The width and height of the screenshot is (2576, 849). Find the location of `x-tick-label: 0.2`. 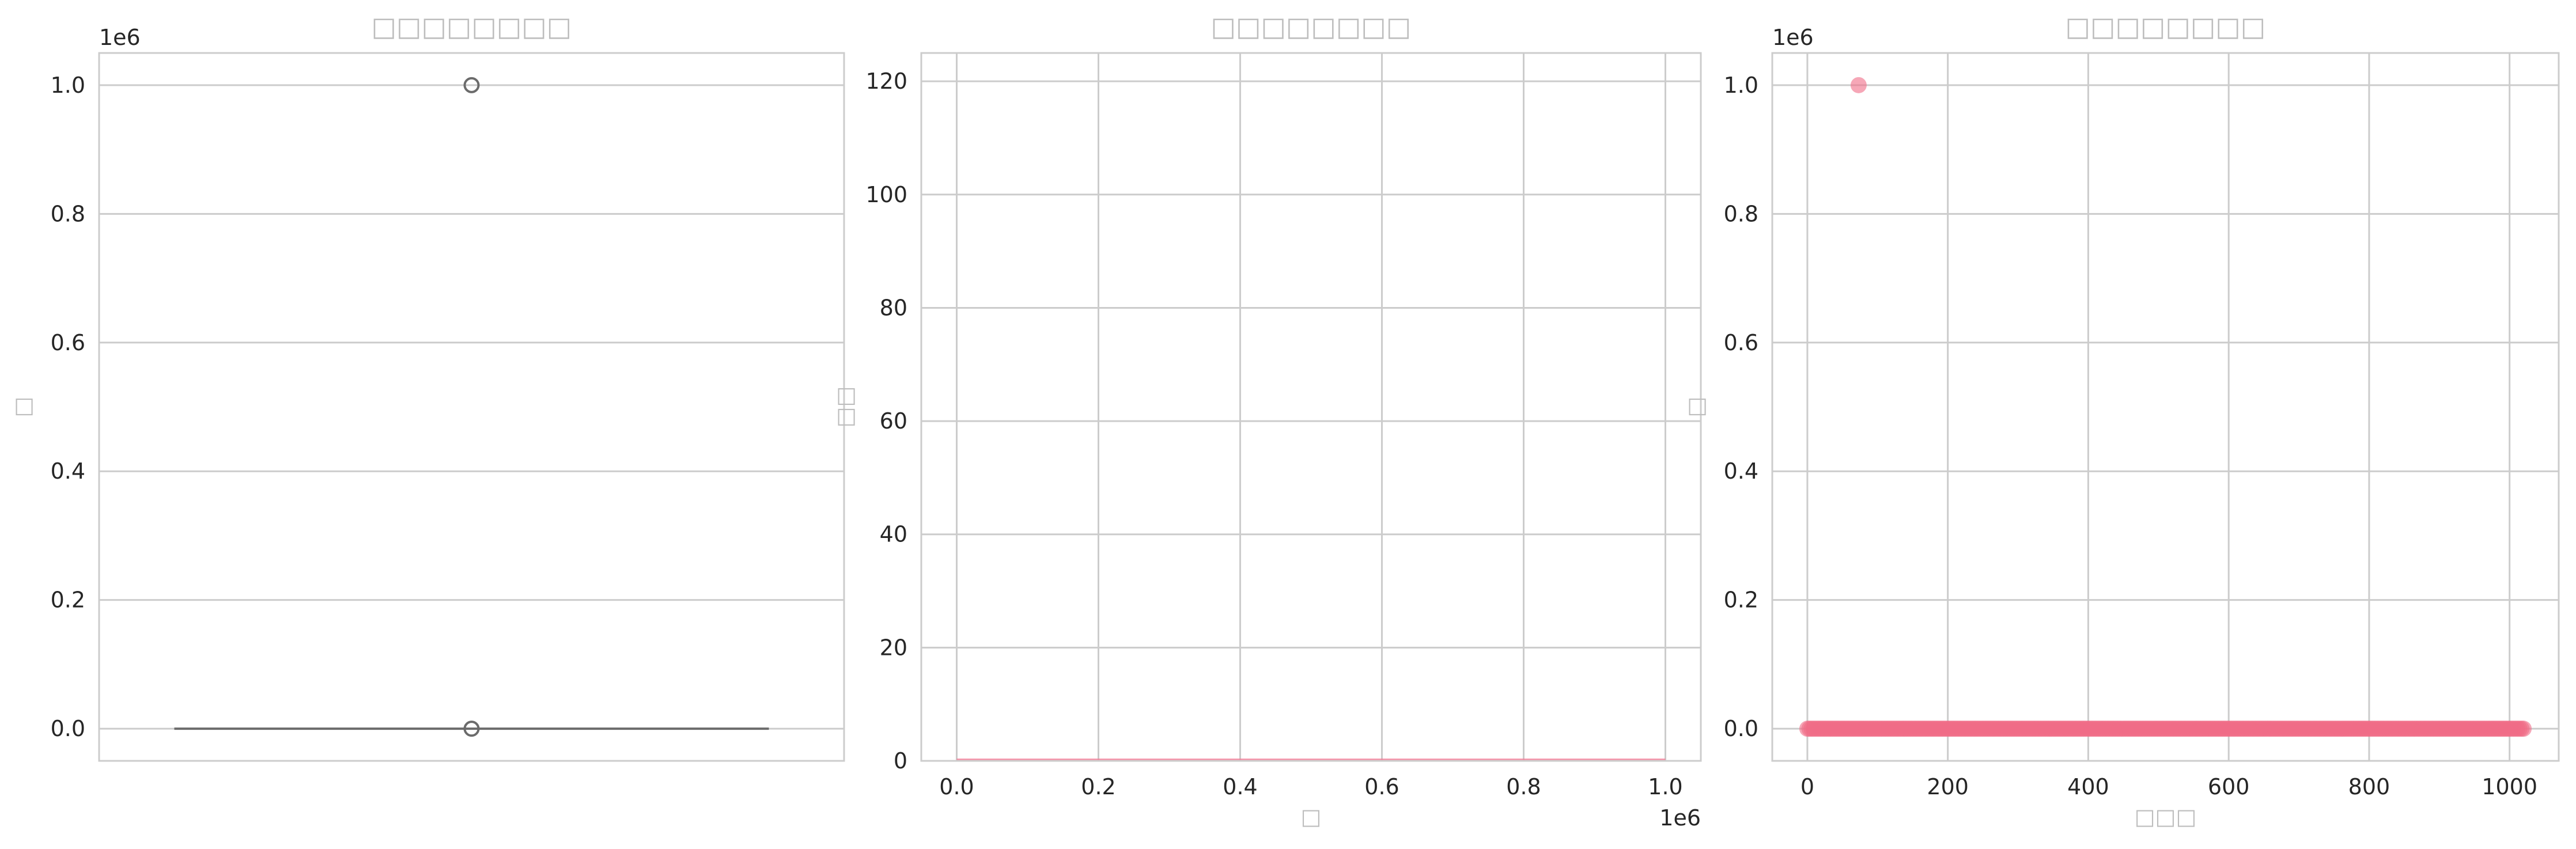

x-tick-label: 0.2 is located at coordinates (1098, 786).